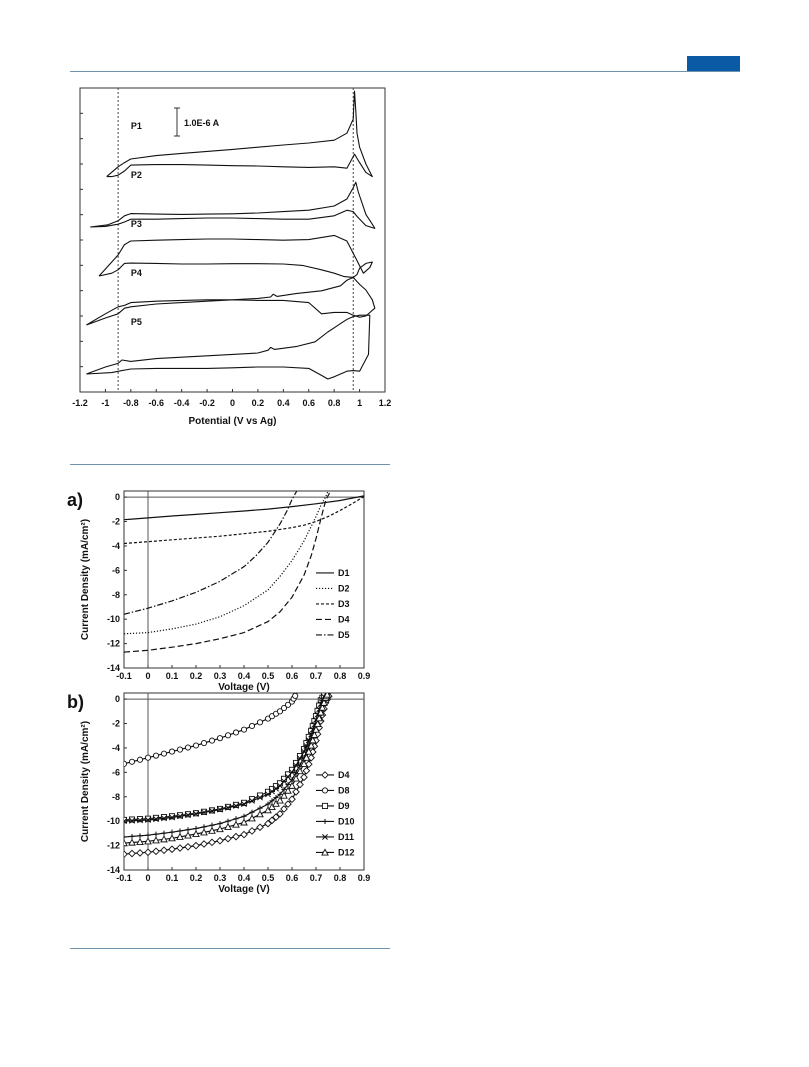 The image size is (809, 1067). Describe the element at coordinates (243, 687) in the screenshot. I see `jv-a-x-axis-label: Voltage (V)` at that location.